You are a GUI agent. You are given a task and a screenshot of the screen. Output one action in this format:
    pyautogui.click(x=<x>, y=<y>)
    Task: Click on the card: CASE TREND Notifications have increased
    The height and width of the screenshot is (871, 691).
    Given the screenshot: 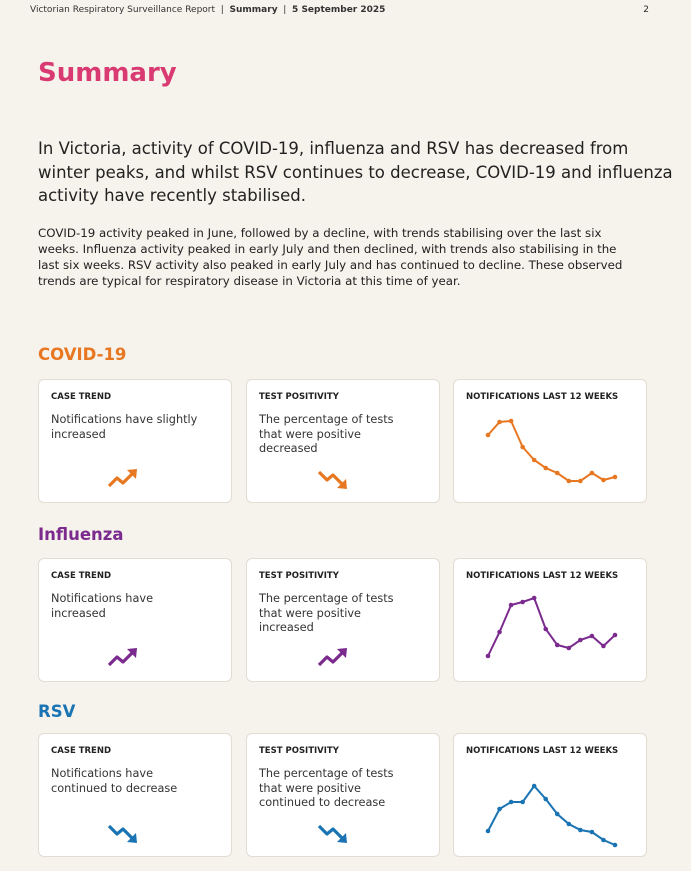 What is the action you would take?
    pyautogui.click(x=135, y=620)
    